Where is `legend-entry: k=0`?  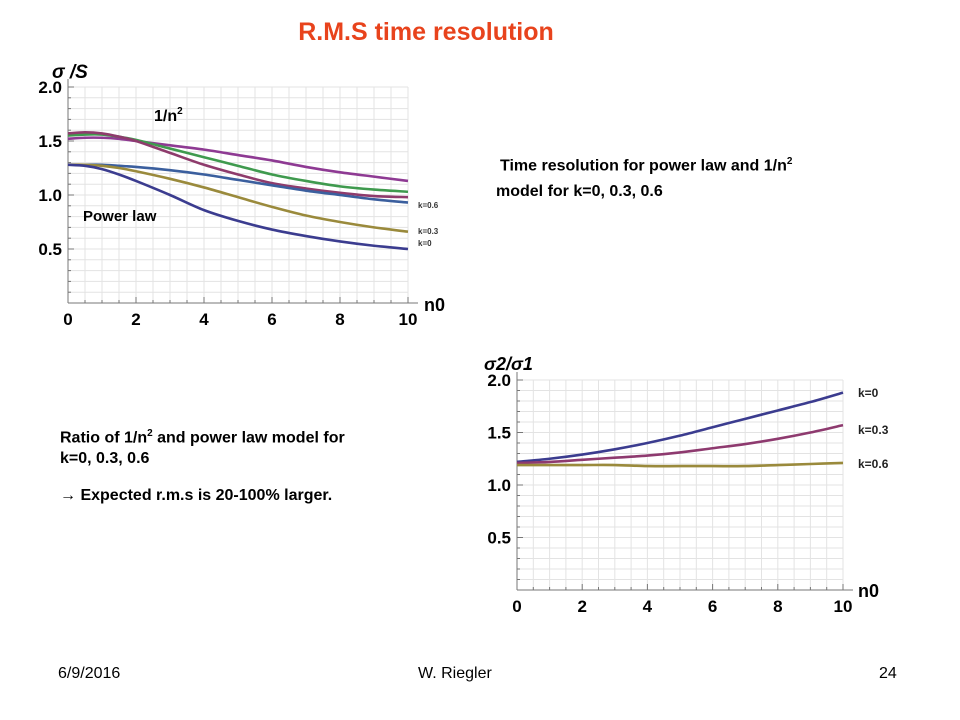
legend-entry: k=0 is located at coordinates (868, 393).